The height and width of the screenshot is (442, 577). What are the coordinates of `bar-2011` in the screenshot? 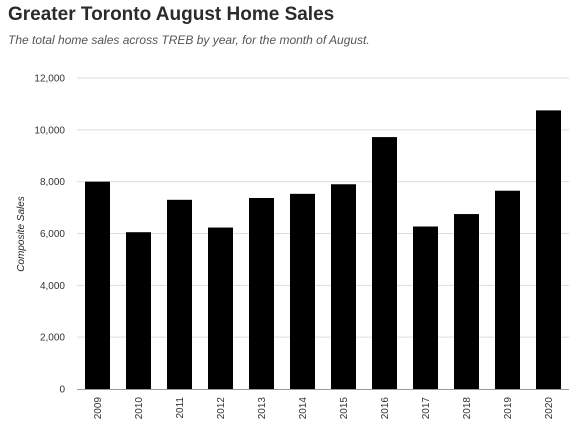 It's located at (179, 294).